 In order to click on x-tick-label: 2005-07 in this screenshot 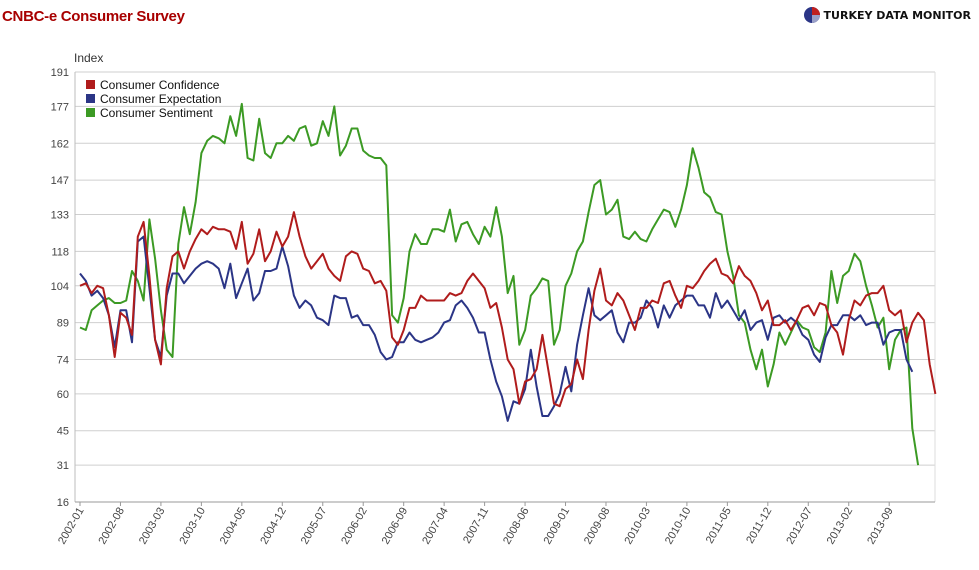, I will do `click(314, 526)`.